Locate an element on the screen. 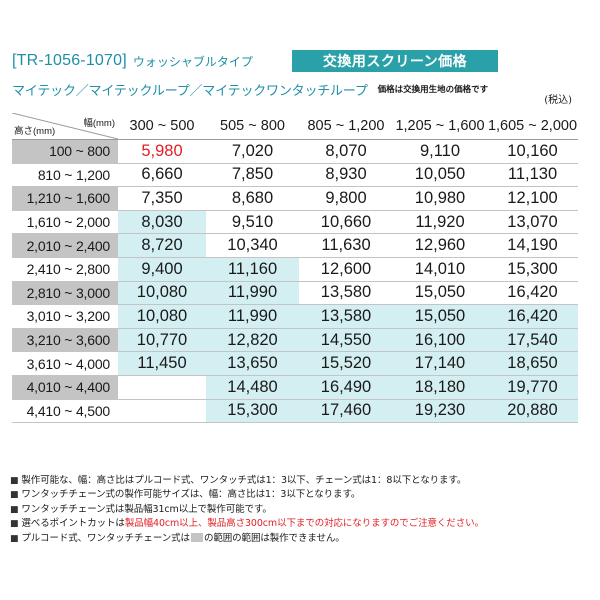  note-text: プルコード式、ワンタッチチェーン式は is located at coordinates (105, 538).